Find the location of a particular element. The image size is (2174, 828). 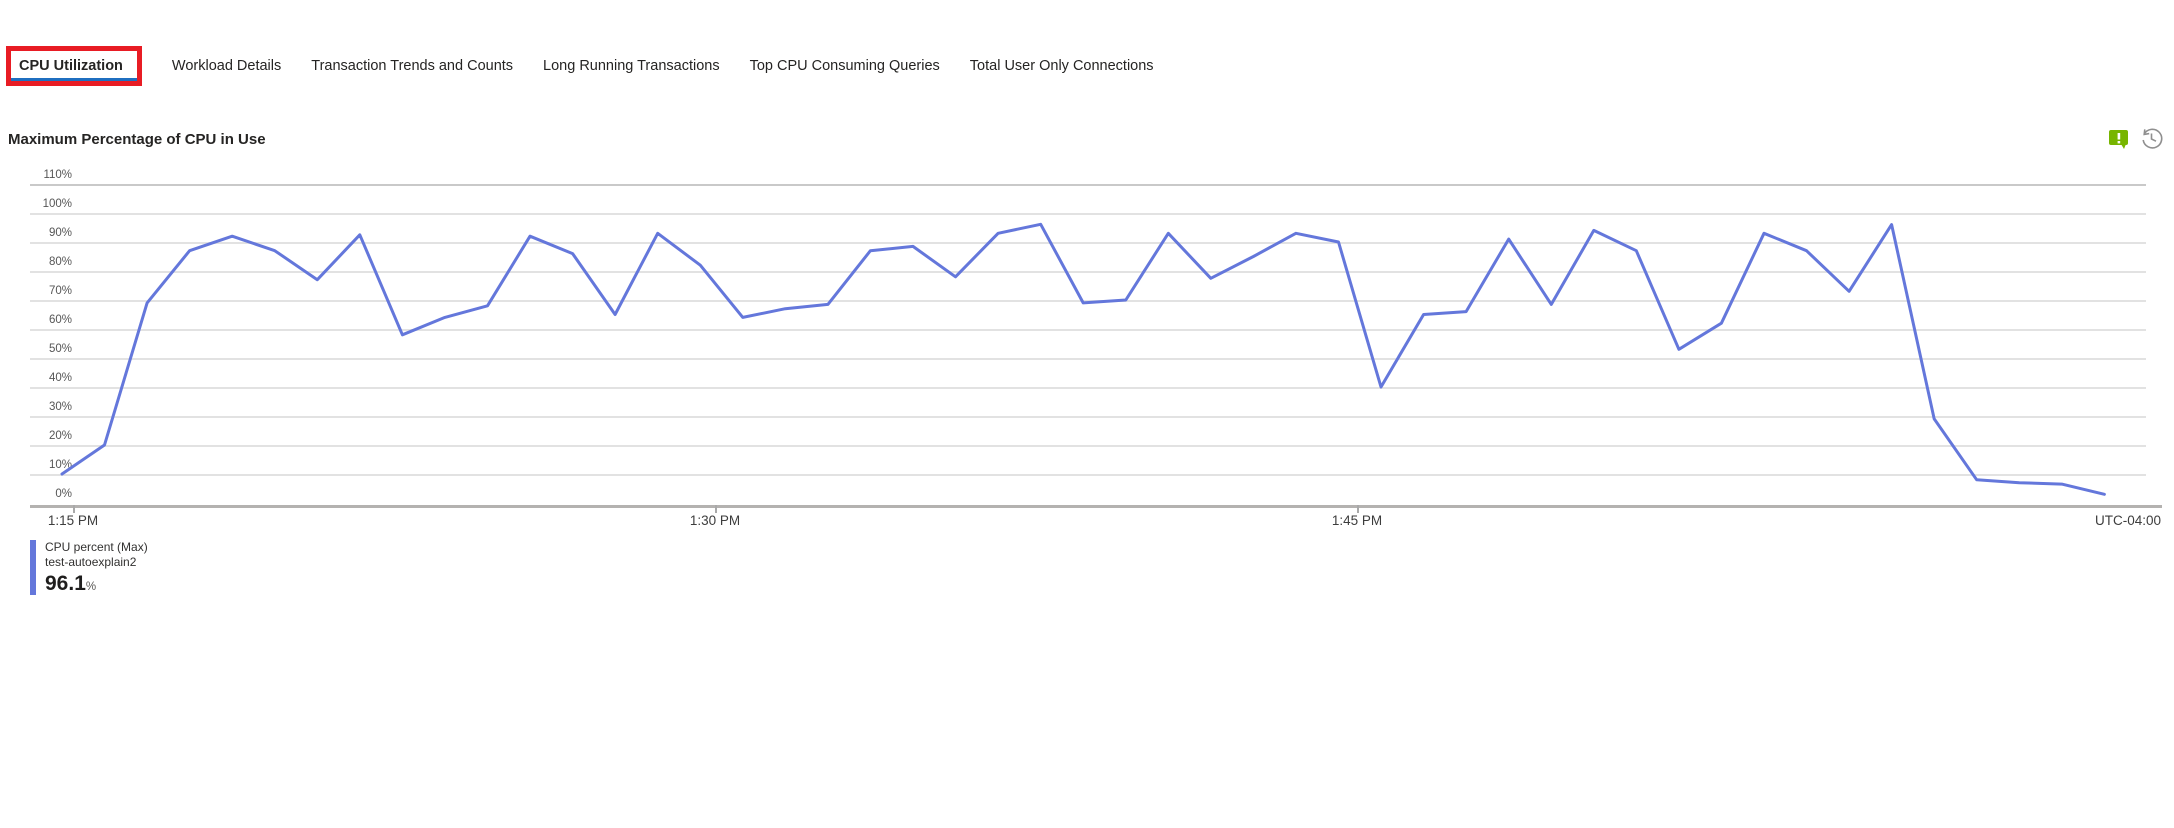

y-axis-tick-label: 30% is located at coordinates (60, 407).